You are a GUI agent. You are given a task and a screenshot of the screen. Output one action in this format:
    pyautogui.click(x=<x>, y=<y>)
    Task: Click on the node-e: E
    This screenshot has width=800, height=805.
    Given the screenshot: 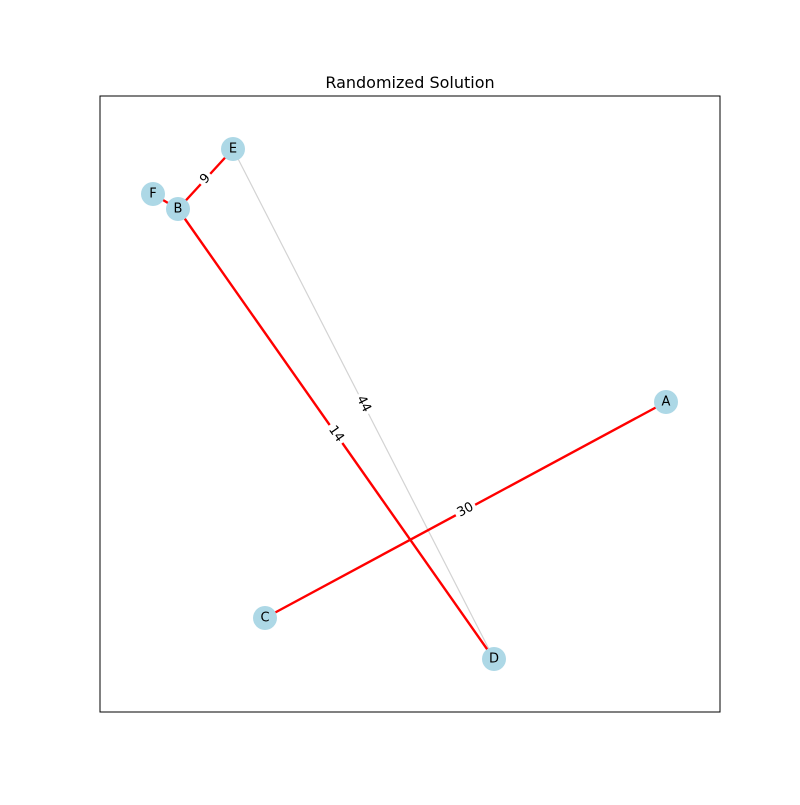 What is the action you would take?
    pyautogui.click(x=233, y=149)
    